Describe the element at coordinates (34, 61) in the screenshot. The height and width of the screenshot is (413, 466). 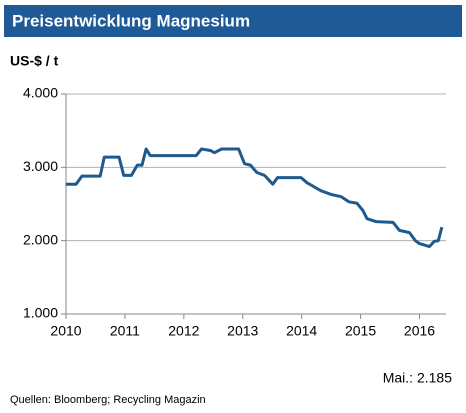
I see `y-axis-label: US-$ / t` at that location.